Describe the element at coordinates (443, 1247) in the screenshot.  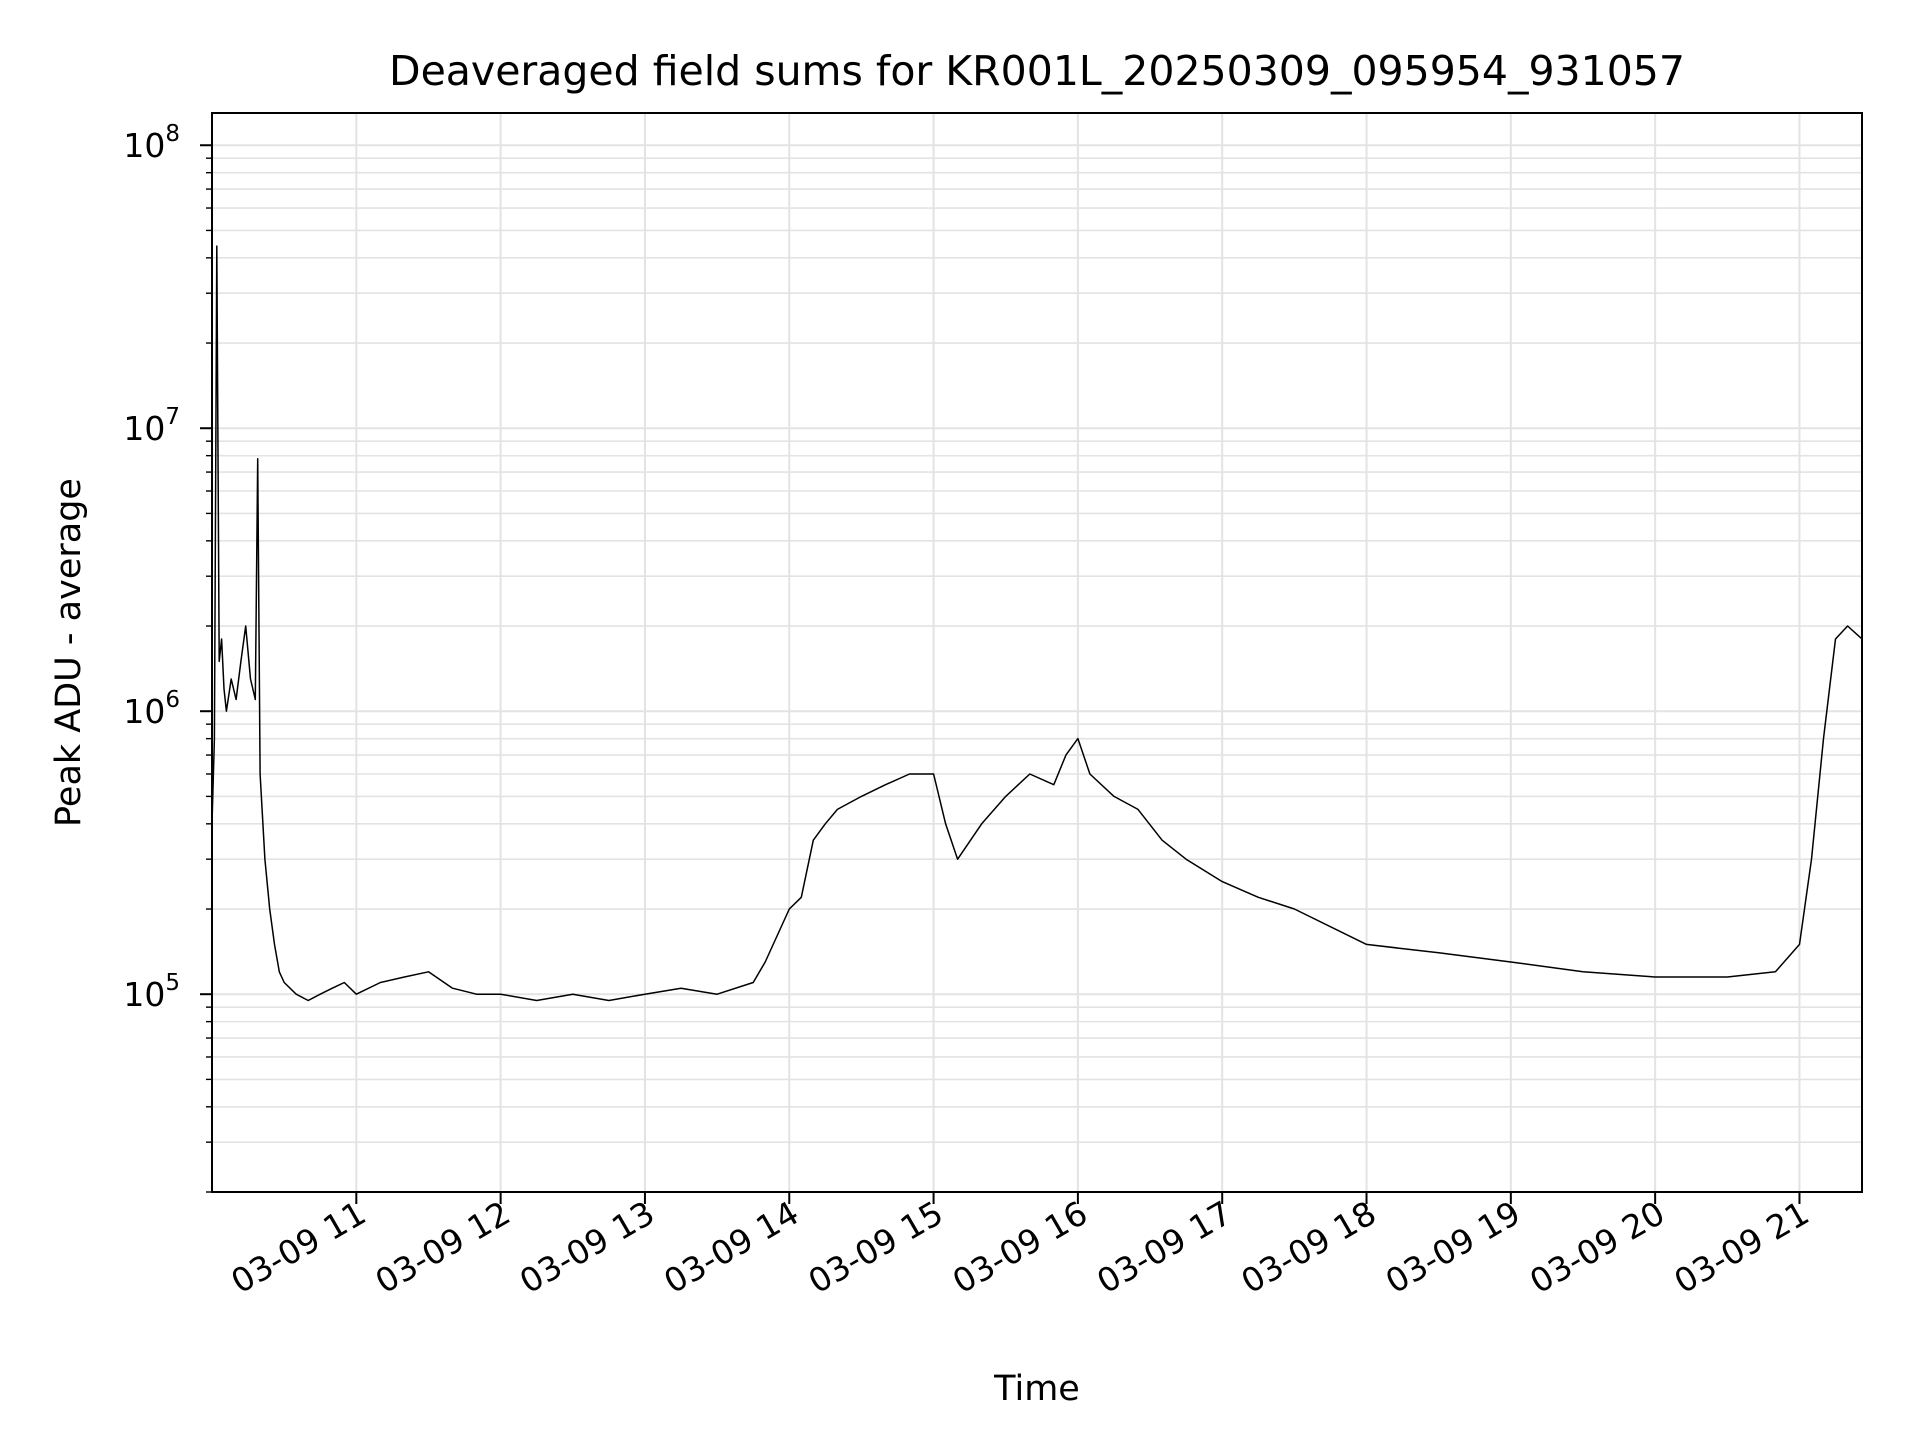
I see `x-tick-label: 03-09 12` at that location.